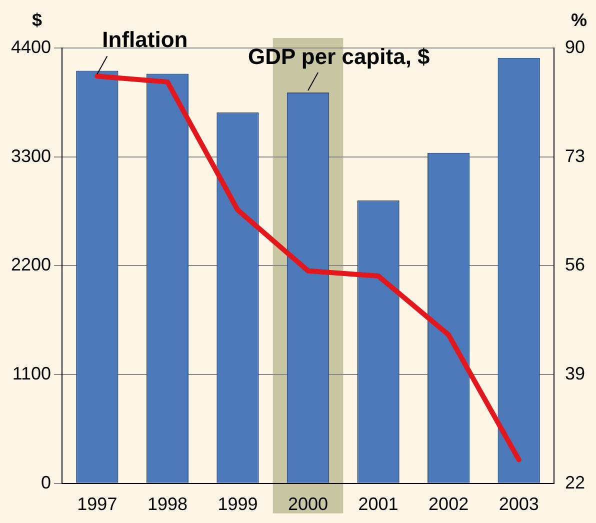 Image resolution: width=596 pixels, height=523 pixels. What do you see at coordinates (378, 504) in the screenshot?
I see `x-tick-label: 2001` at bounding box center [378, 504].